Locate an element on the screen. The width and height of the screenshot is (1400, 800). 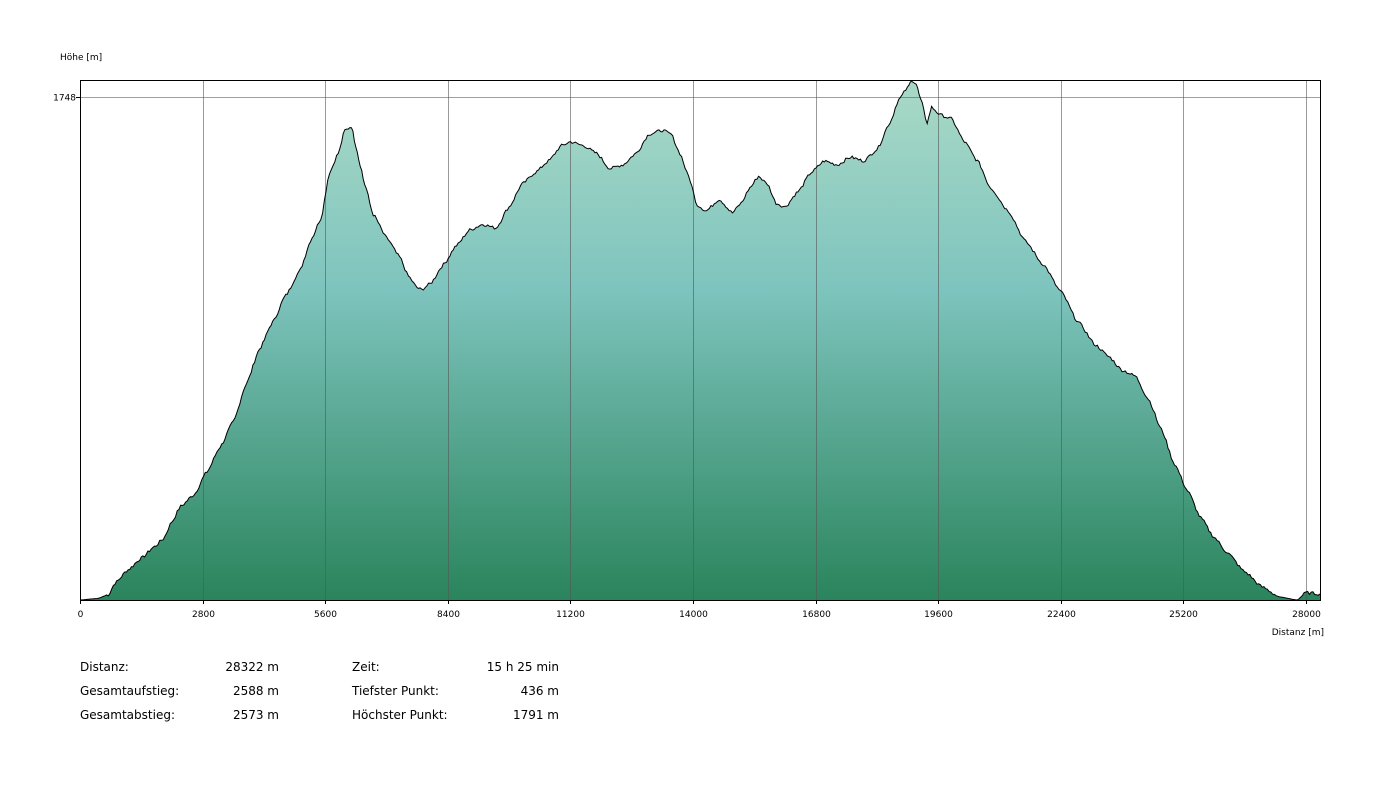
x-tick-label: 14000 is located at coordinates (693, 615).